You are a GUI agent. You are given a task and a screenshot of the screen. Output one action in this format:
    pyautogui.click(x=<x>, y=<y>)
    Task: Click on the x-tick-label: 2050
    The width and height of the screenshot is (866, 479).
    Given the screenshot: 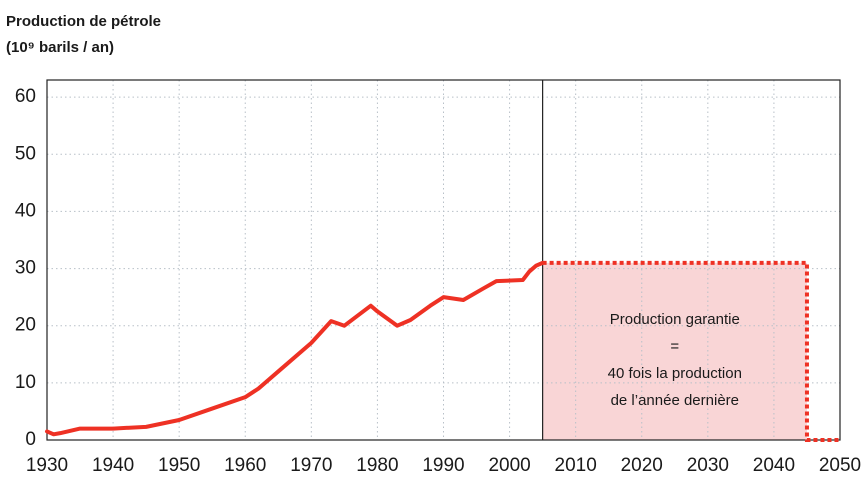 What is the action you would take?
    pyautogui.click(x=840, y=465)
    